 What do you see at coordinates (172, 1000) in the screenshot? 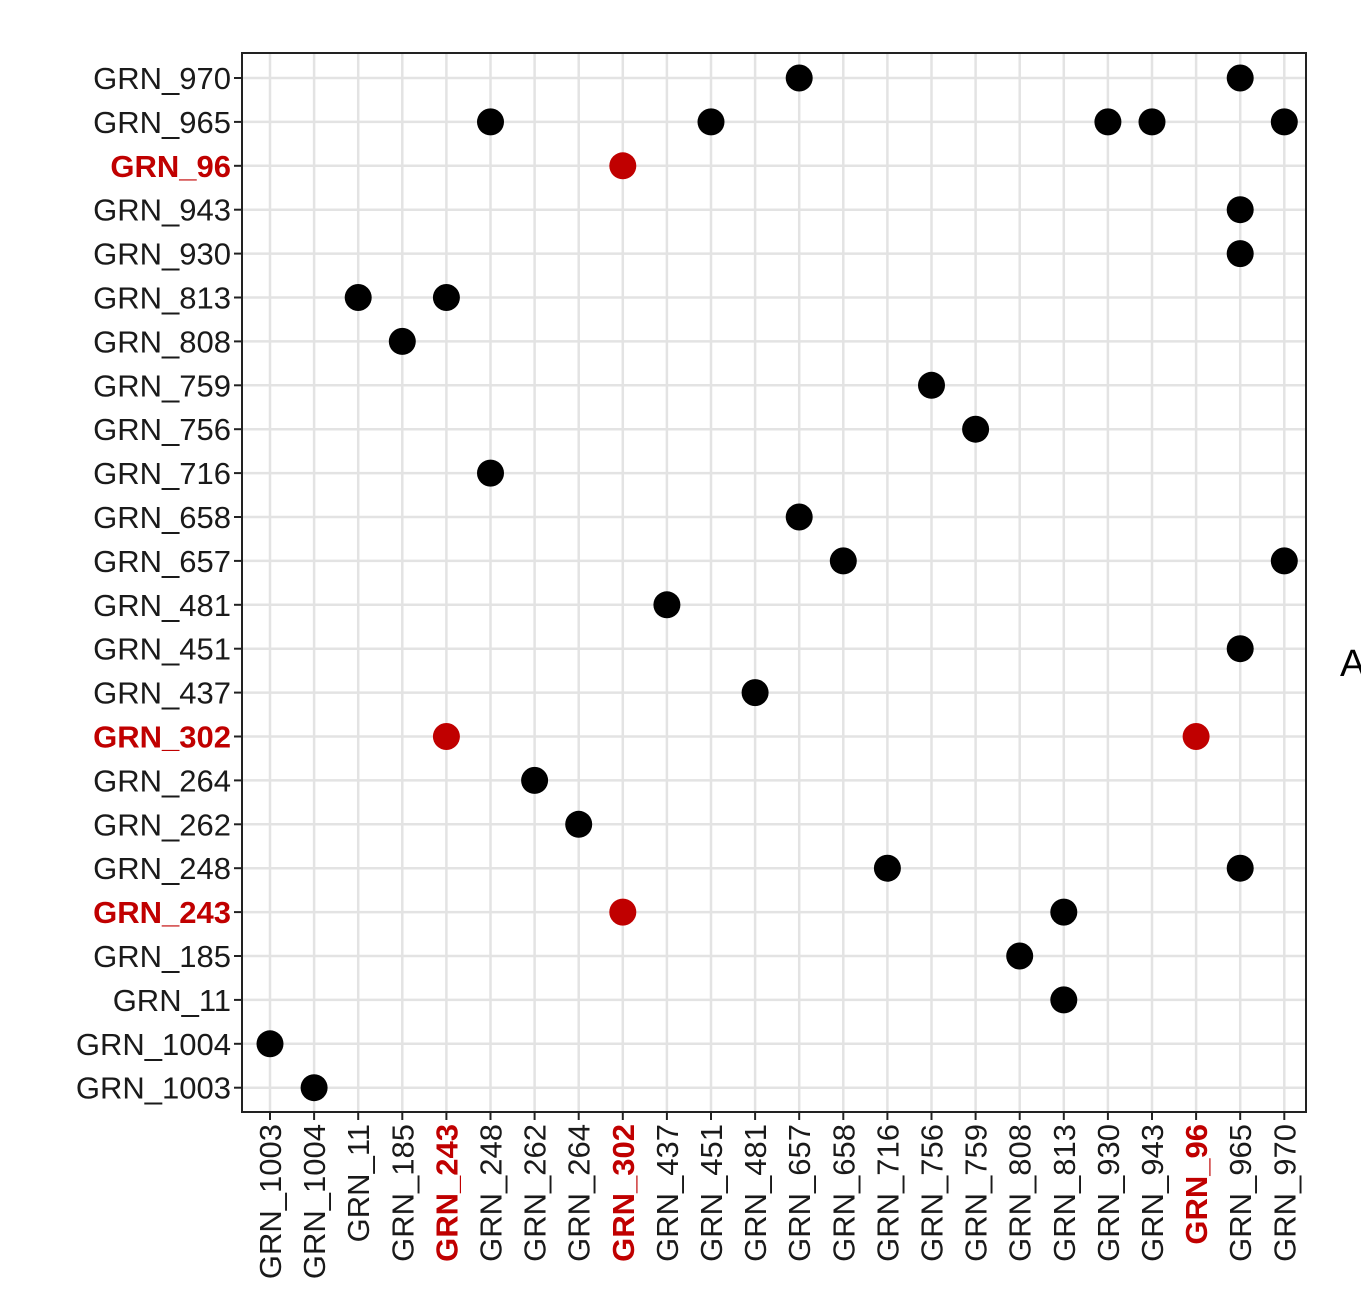
I see `y-tick-label-grn-11: GRN_11` at bounding box center [172, 1000].